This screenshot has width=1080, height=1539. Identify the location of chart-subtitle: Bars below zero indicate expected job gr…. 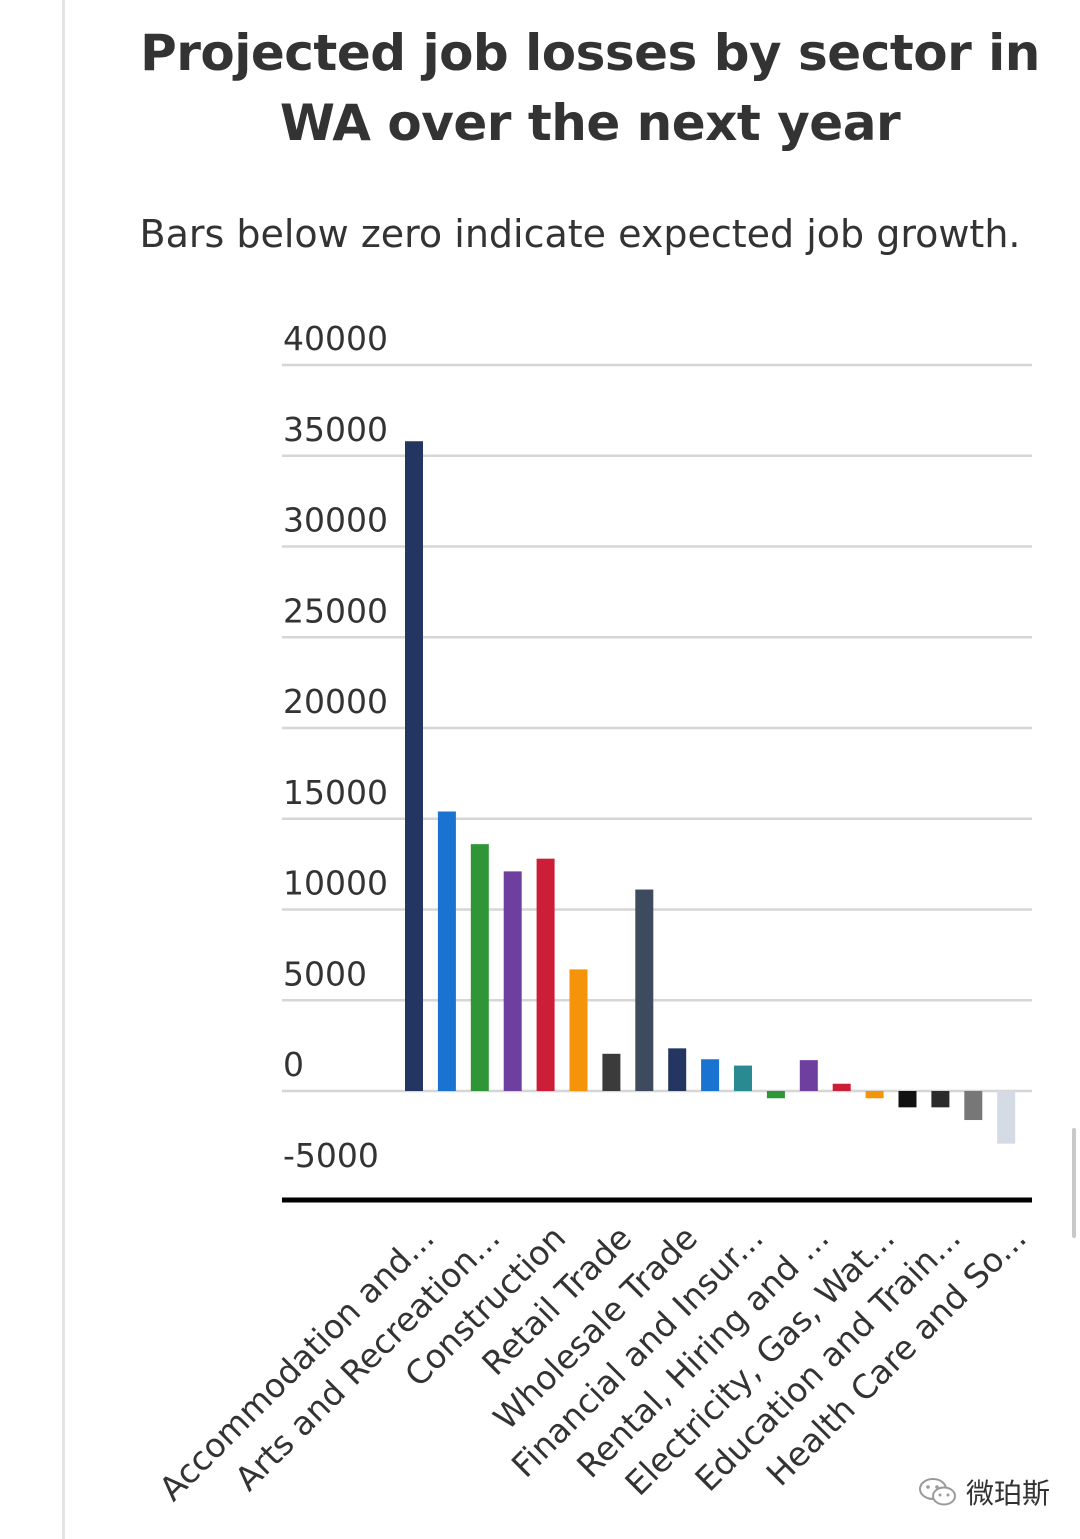
(580, 234).